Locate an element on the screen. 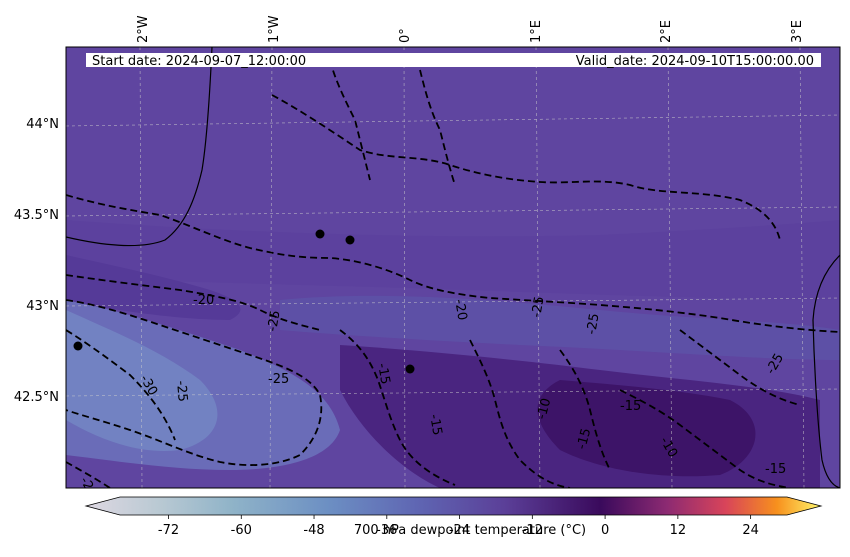 This screenshot has height=557, width=850. lon-label: 0° is located at coordinates (405, 35).